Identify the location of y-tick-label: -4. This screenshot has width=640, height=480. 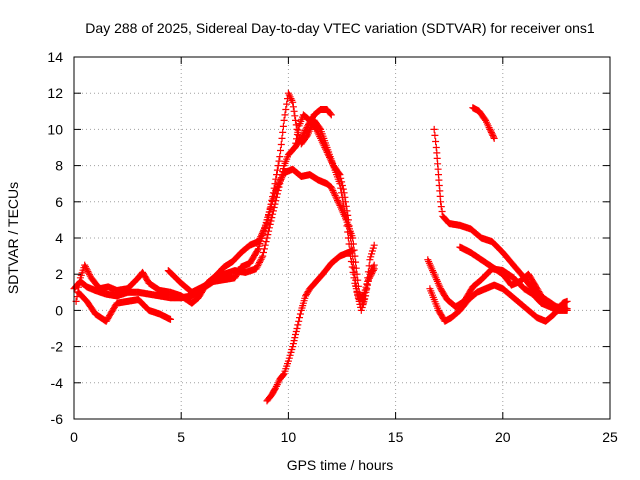
(57, 383).